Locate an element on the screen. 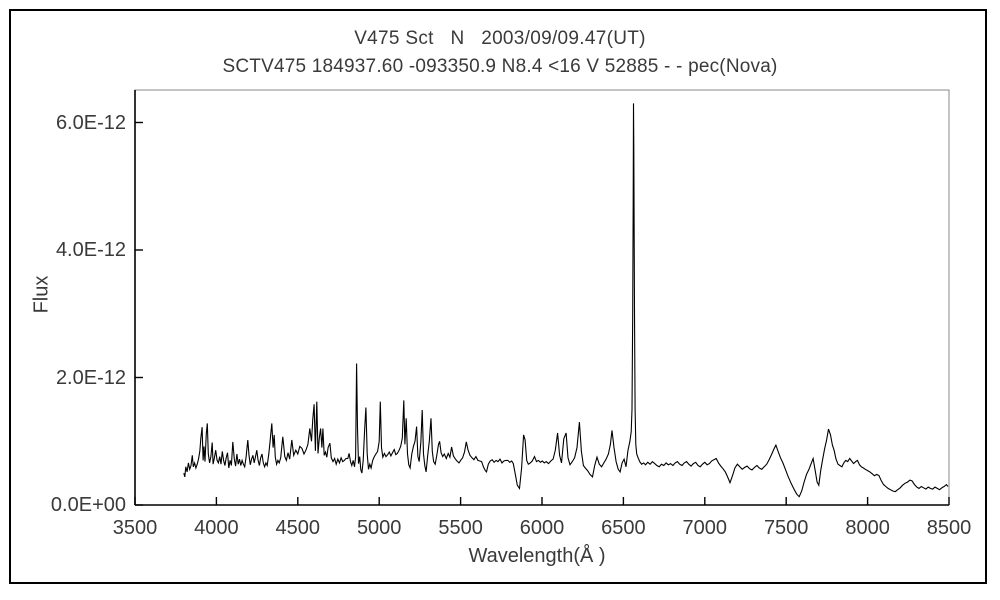  chart-title: V475 Sct N 2003/09/09.47(UT) is located at coordinates (500, 38).